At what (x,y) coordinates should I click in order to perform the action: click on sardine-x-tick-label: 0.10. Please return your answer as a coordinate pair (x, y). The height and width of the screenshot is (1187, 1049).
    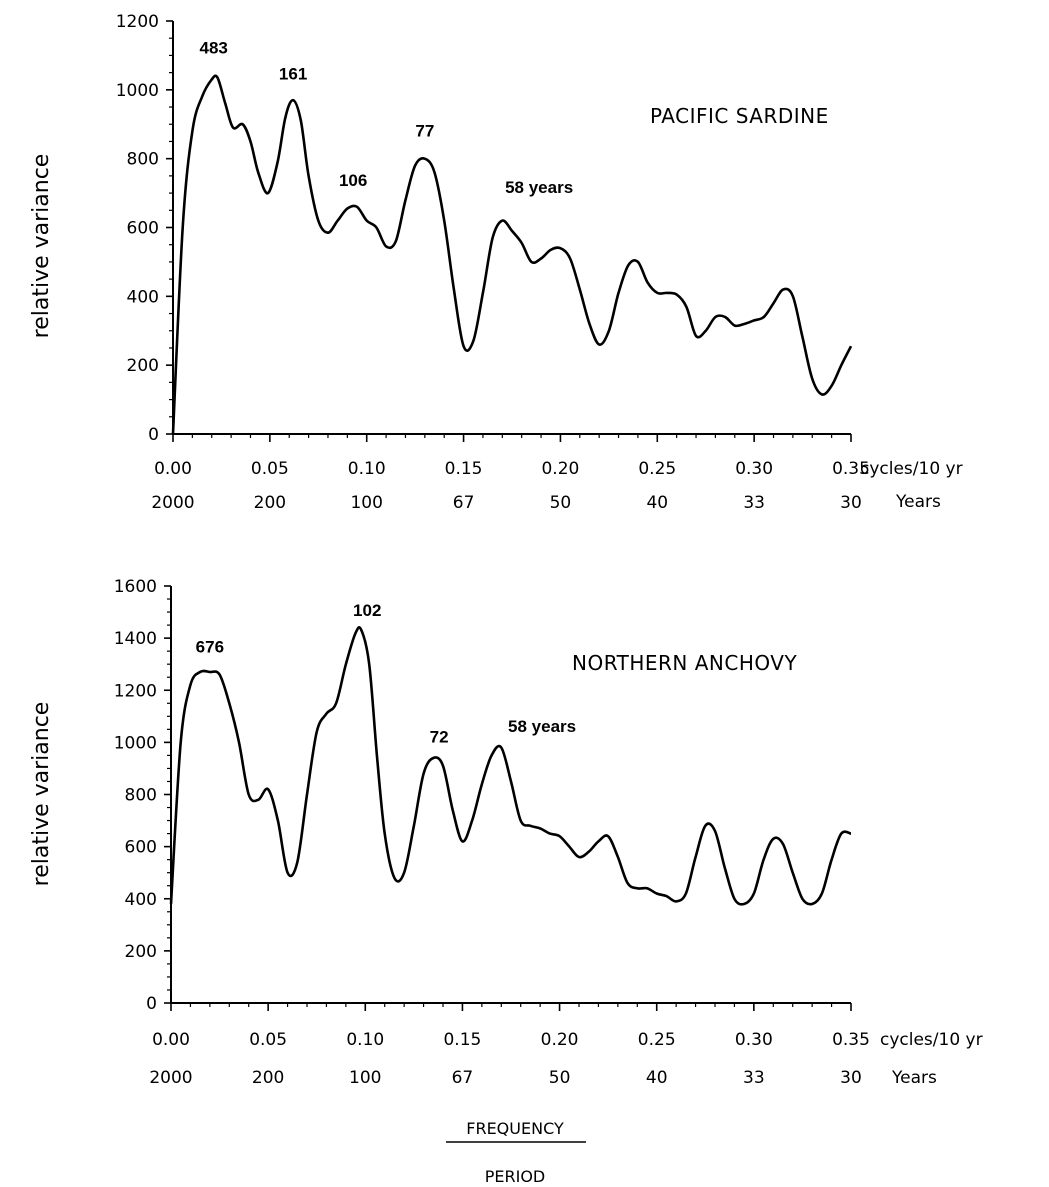
    Looking at the image, I should click on (367, 469).